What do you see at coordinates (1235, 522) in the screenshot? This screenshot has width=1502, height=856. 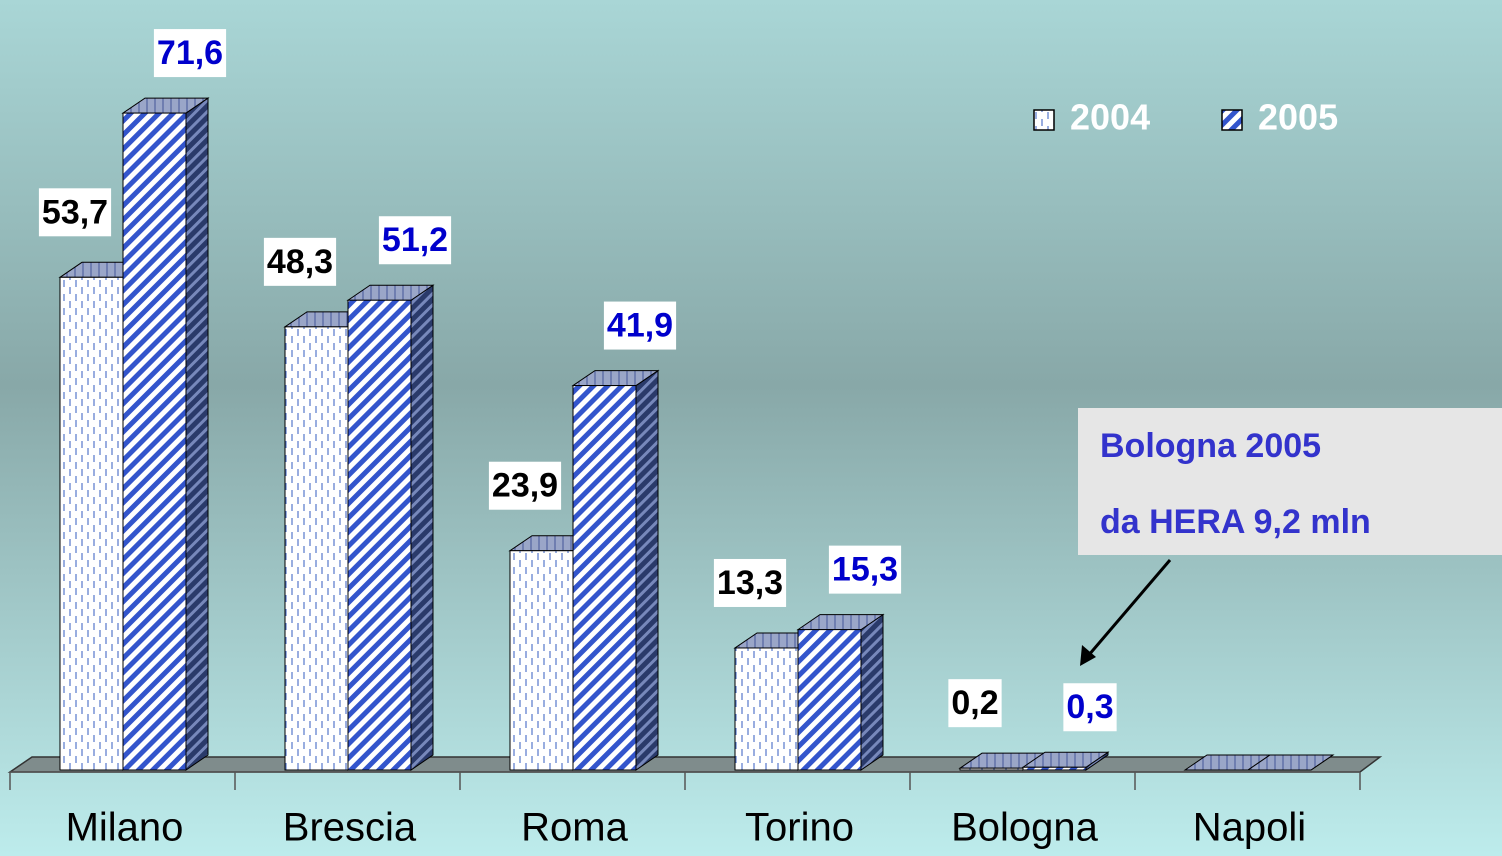 I see `annotation: da HERA 9,2 mln` at bounding box center [1235, 522].